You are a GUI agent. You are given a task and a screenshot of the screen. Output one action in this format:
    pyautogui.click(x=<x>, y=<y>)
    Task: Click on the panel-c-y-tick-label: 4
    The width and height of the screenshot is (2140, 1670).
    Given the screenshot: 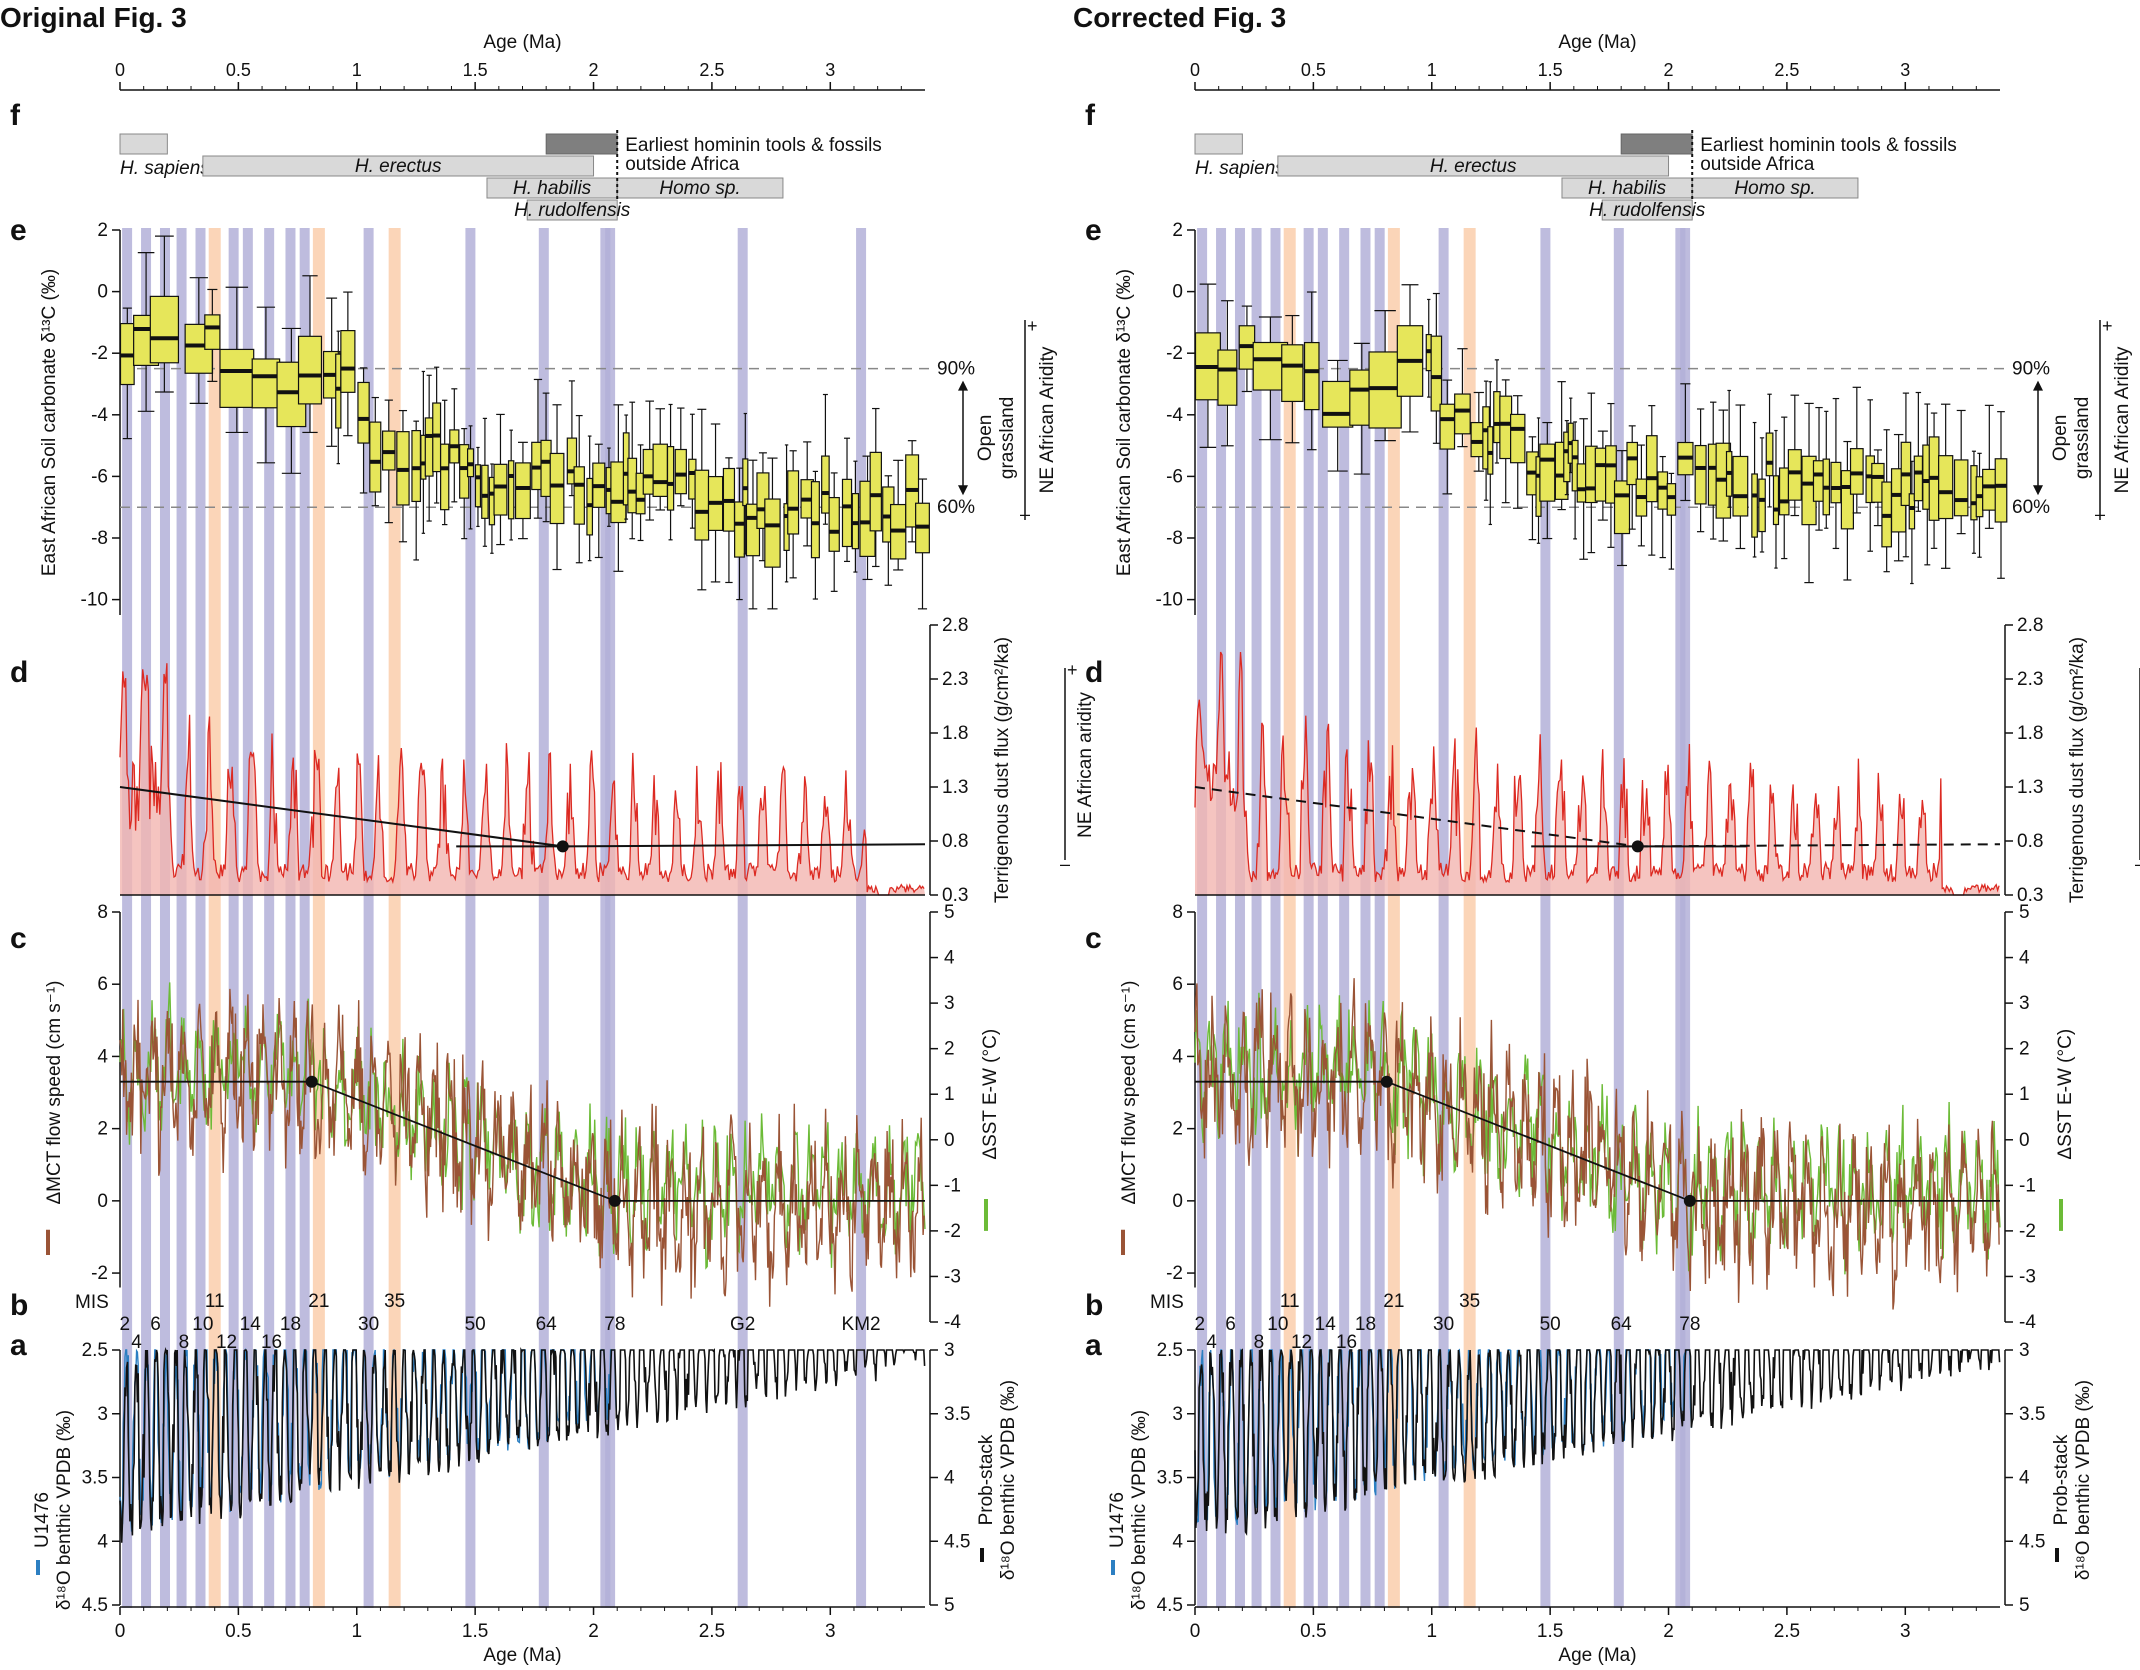 What is the action you would take?
    pyautogui.click(x=102, y=1056)
    